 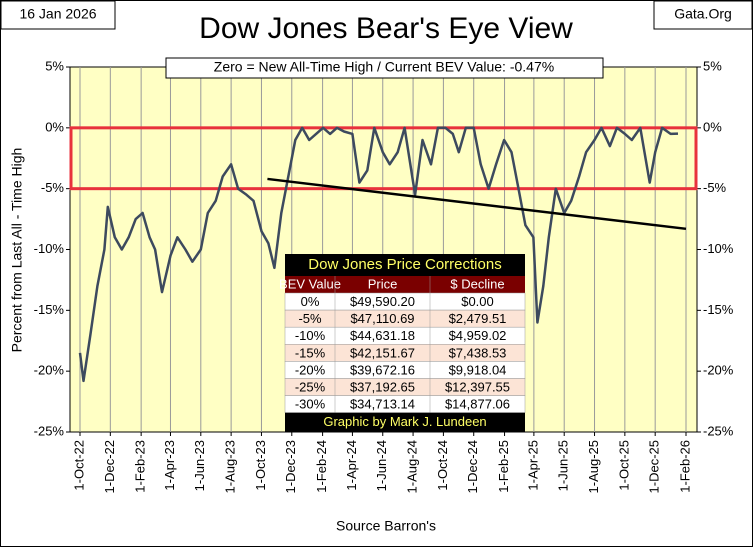 I want to click on table-cell: $0.00, so click(x=477, y=301).